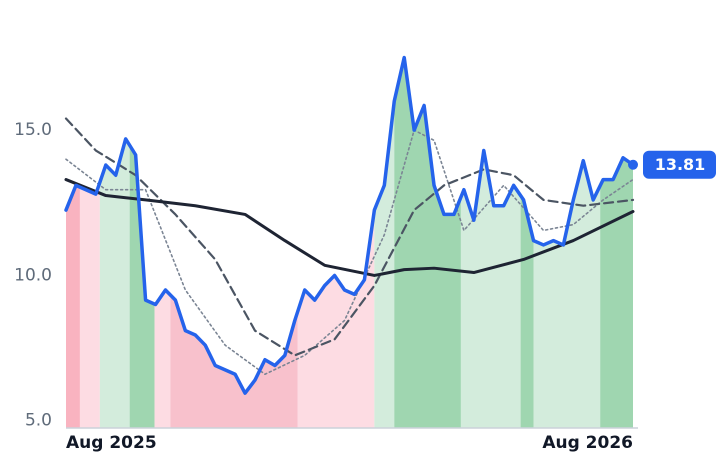 This screenshot has width=718, height=464. I want to click on y-tick-label: 15.0, so click(33, 130).